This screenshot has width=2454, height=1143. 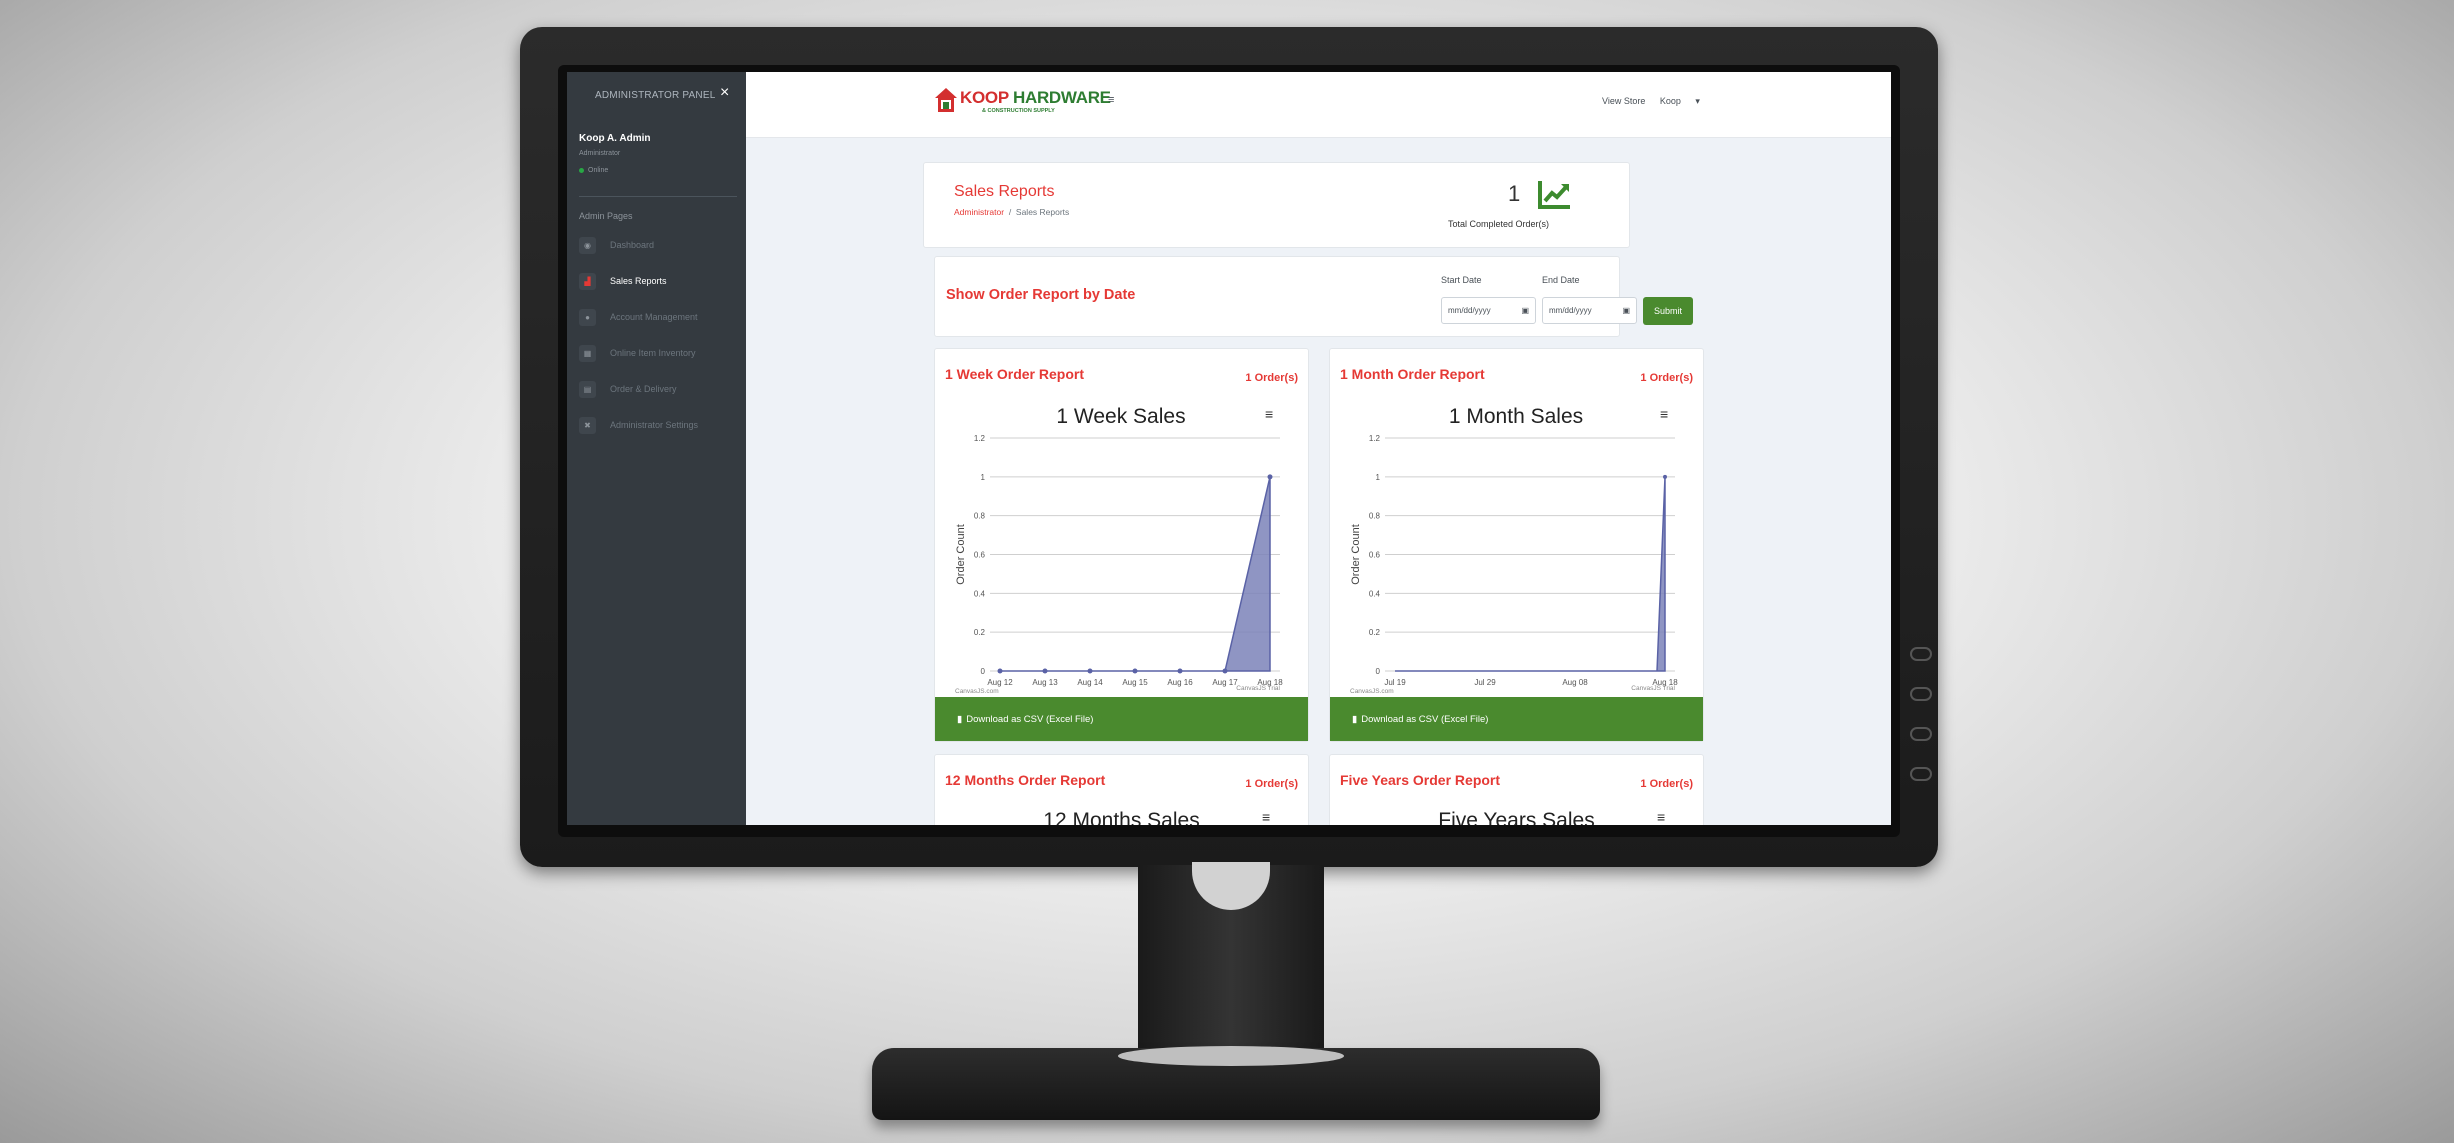 I want to click on trending-up-icon, so click(x=1554, y=195).